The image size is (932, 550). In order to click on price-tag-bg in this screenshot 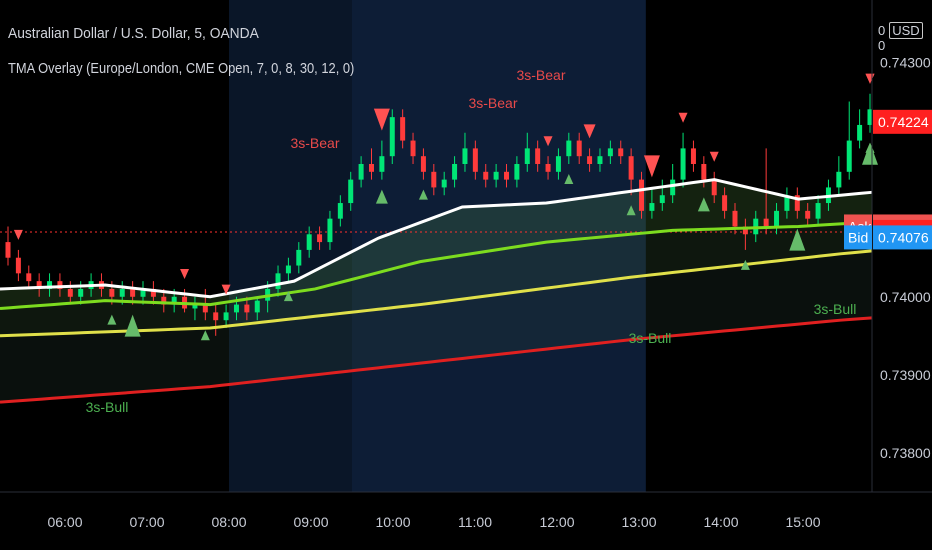, I will do `click(858, 237)`.